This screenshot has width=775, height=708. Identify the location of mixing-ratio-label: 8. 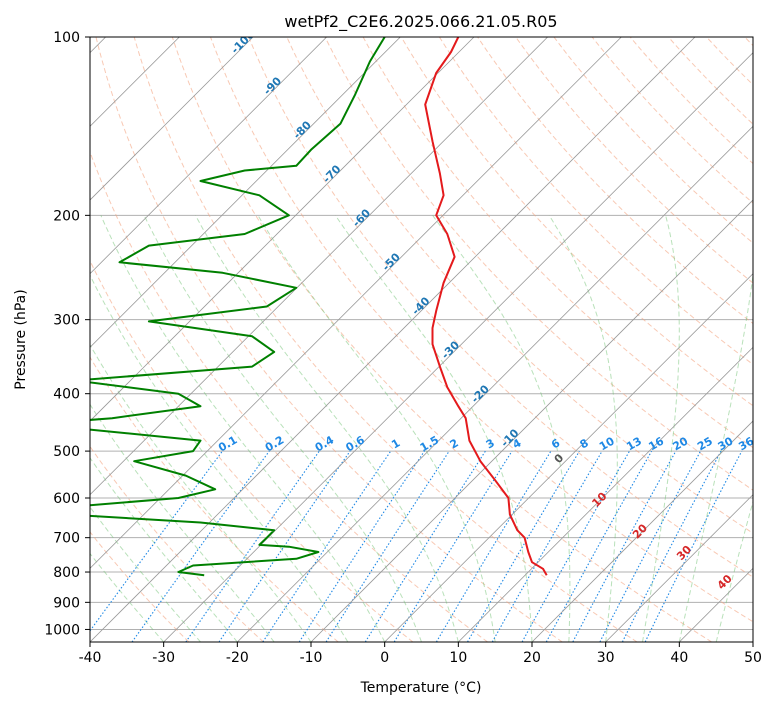
(584, 443).